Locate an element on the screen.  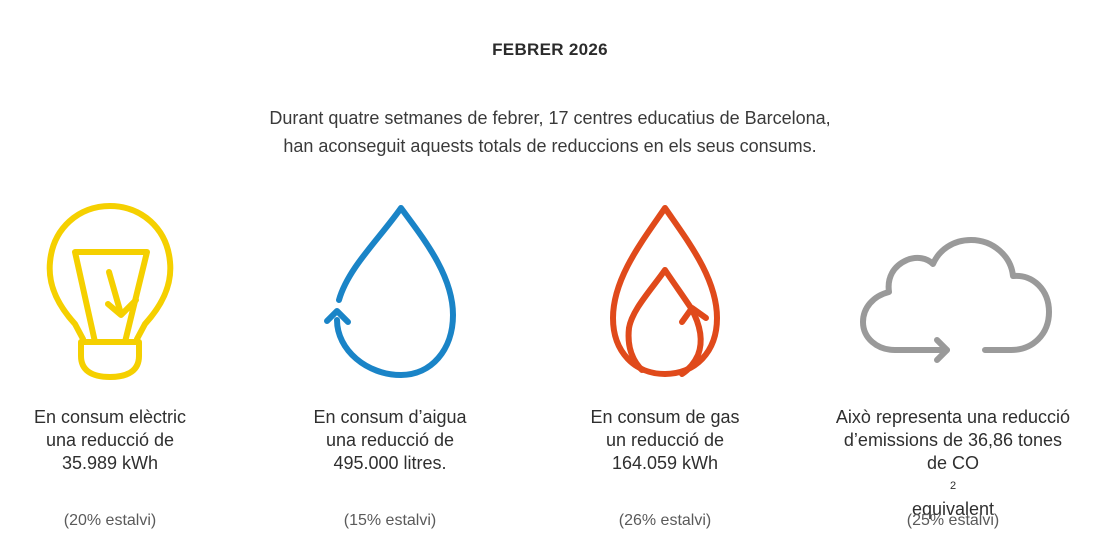
water-line-3: 495.000 litres. is located at coordinates (390, 463).